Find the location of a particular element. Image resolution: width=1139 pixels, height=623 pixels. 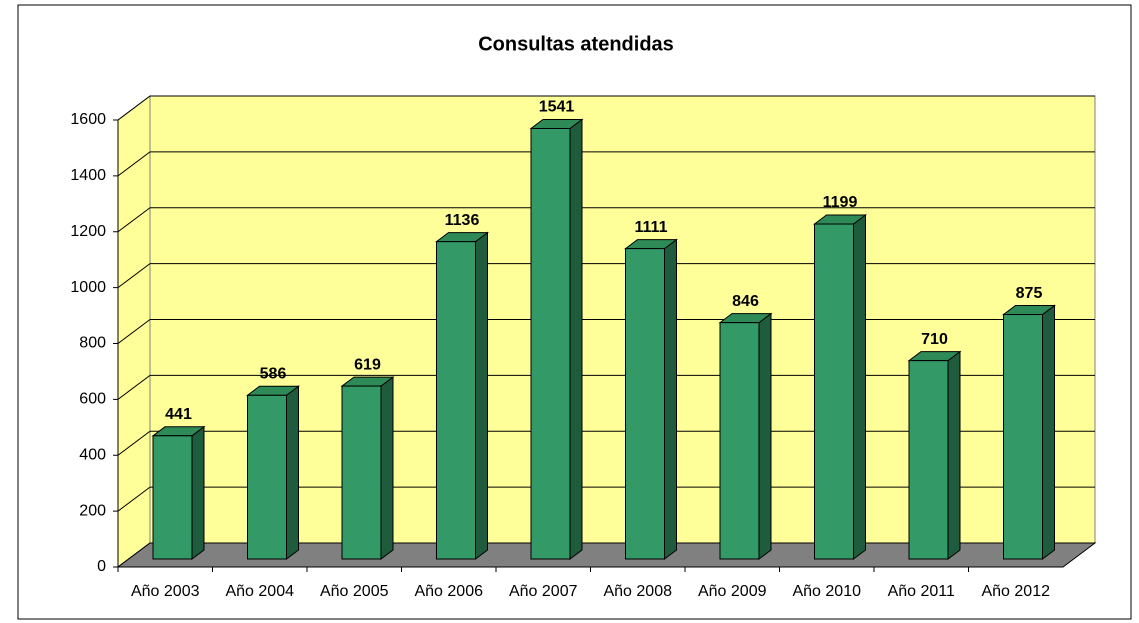

y-tick-label: 800 is located at coordinates (92, 343).